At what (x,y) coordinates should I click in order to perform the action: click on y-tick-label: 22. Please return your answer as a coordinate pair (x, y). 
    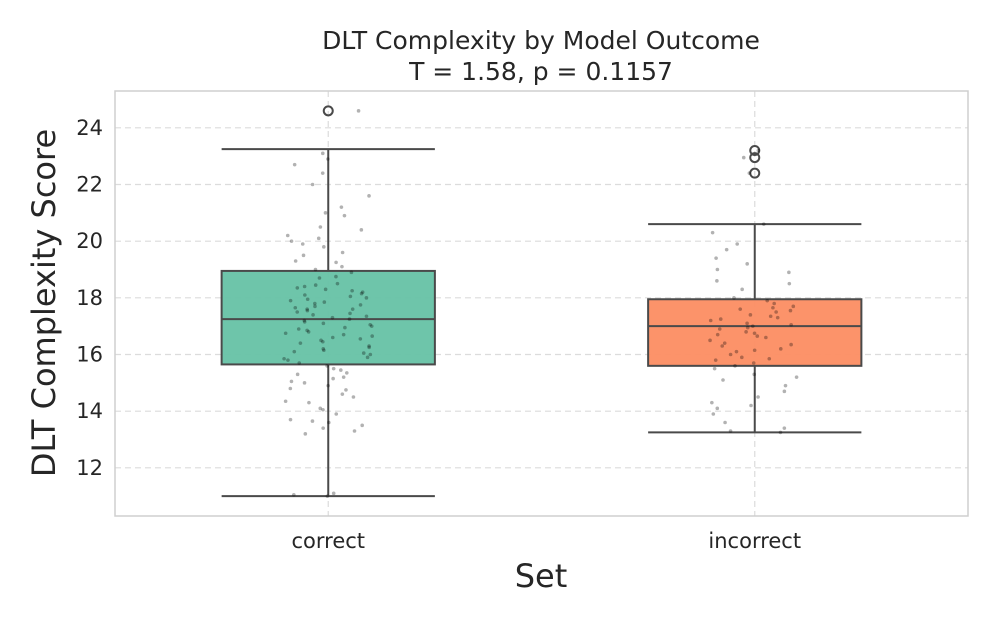
    Looking at the image, I should click on (89, 185).